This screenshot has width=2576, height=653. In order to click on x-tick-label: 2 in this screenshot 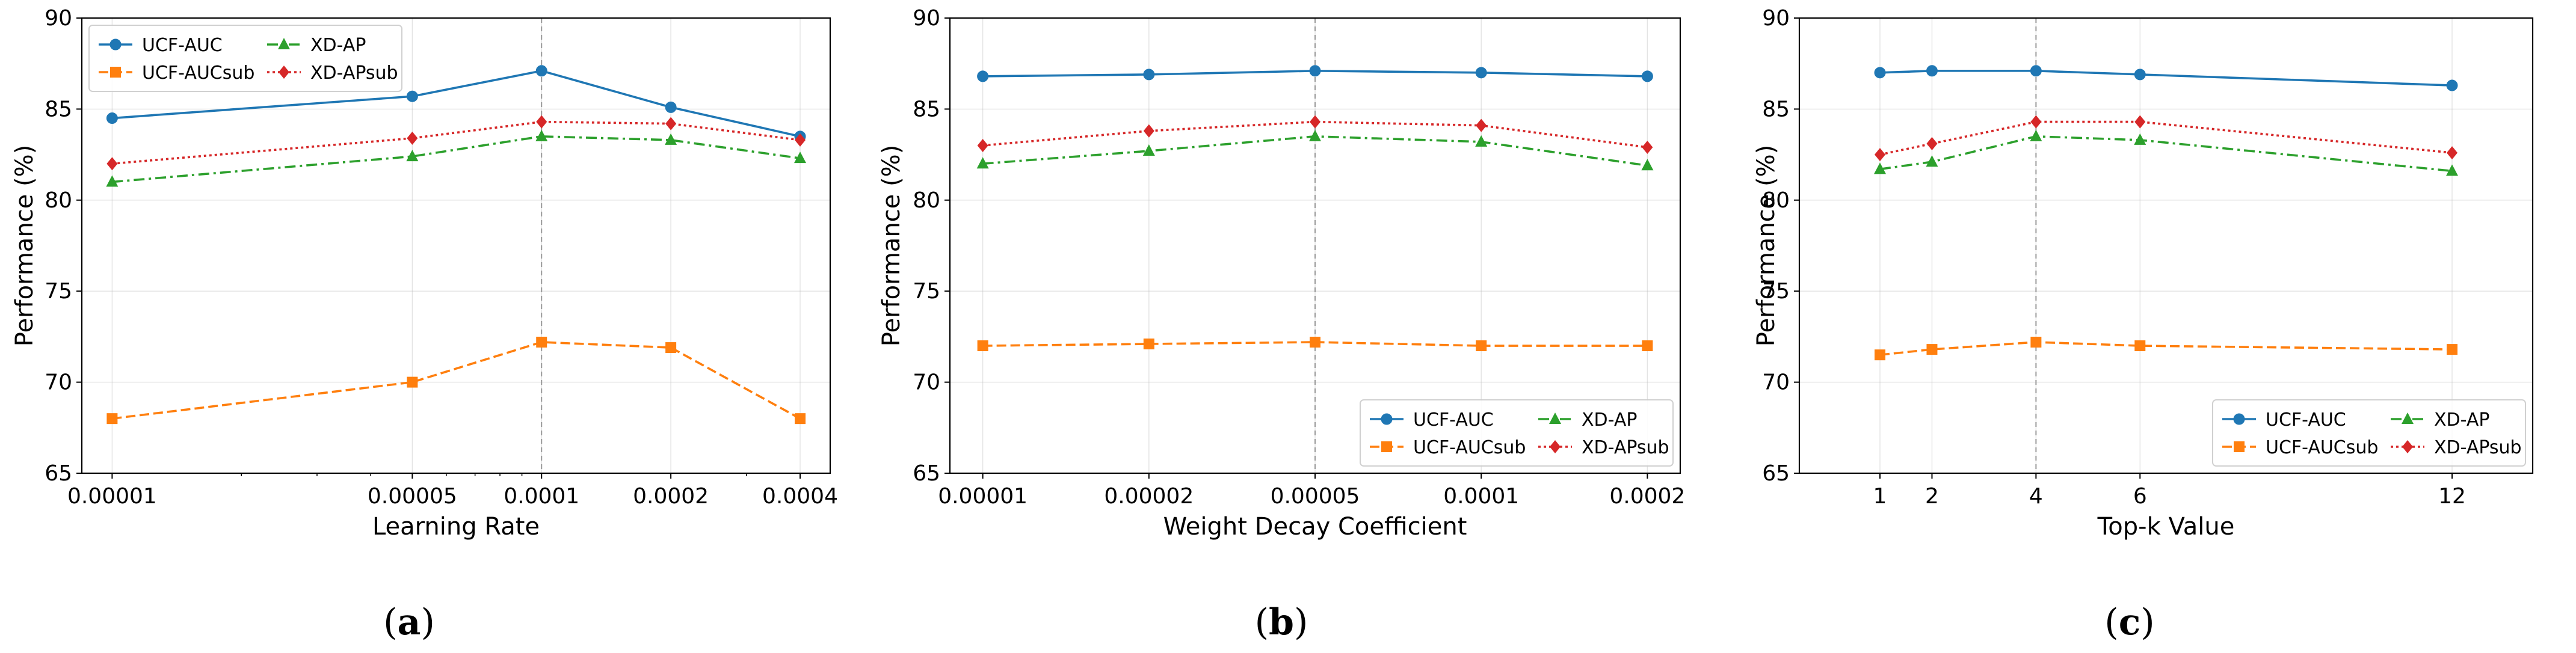, I will do `click(1932, 496)`.